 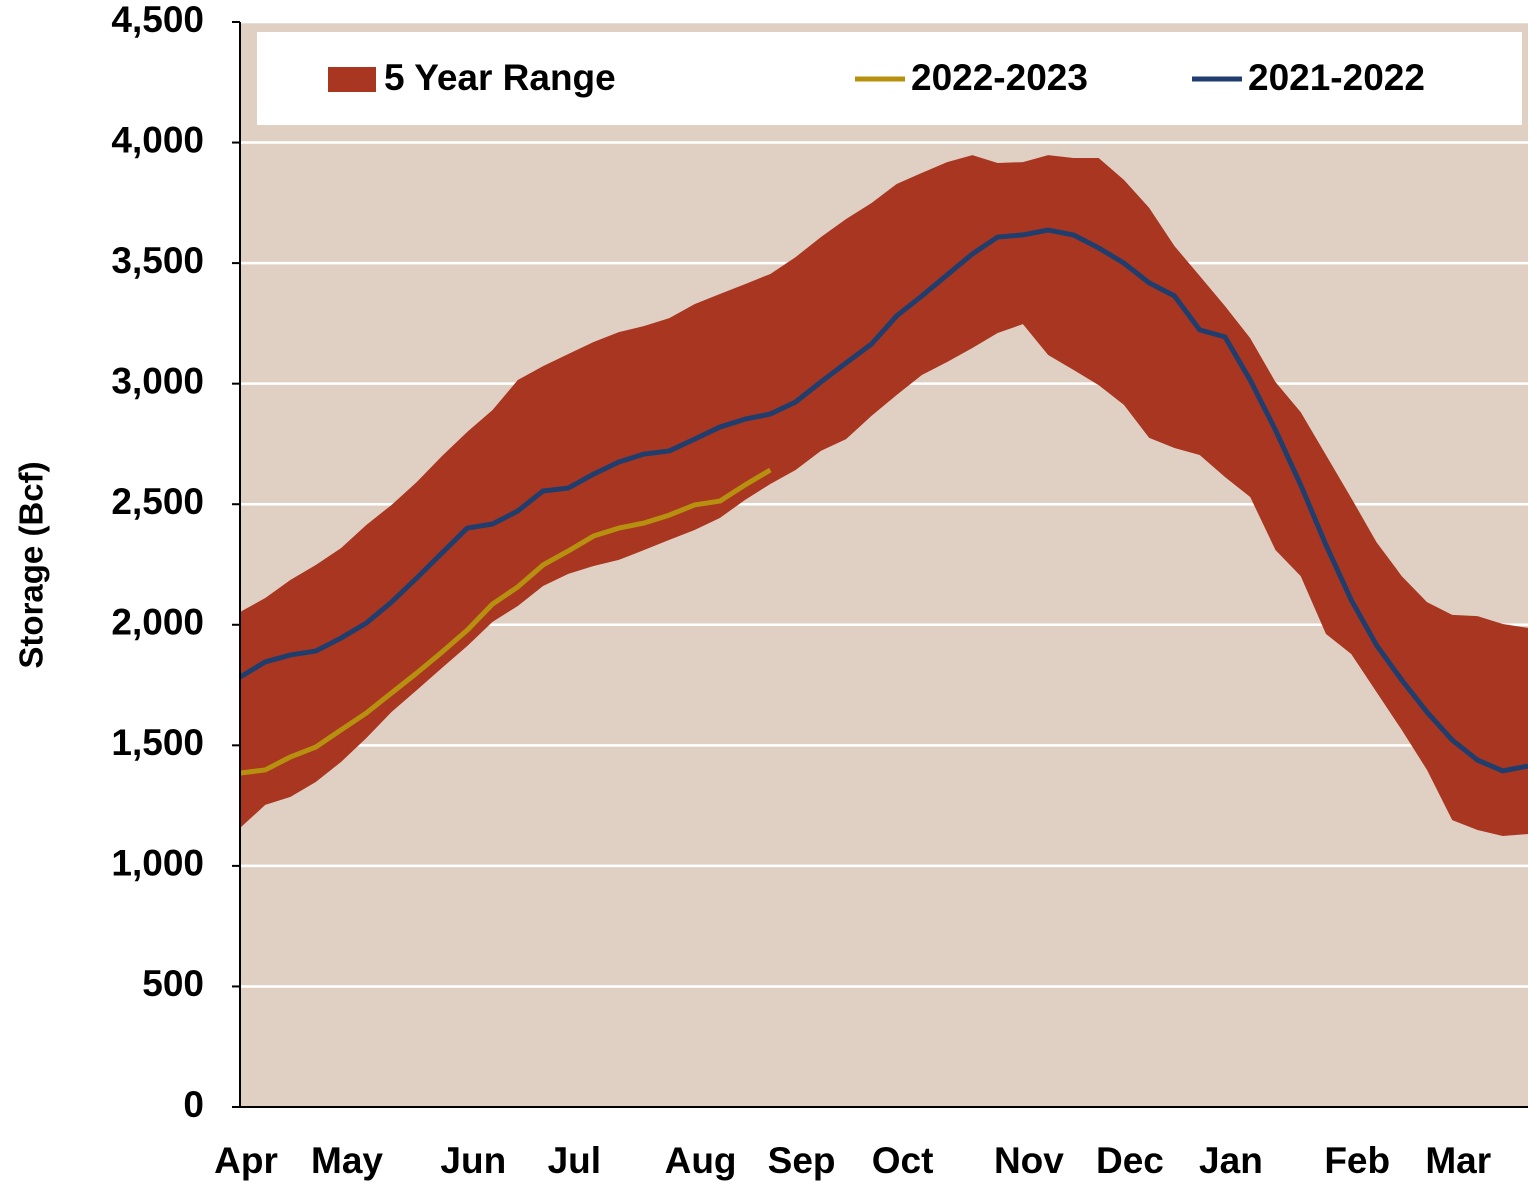 What do you see at coordinates (473, 1160) in the screenshot?
I see `x-tick-label: Jun` at bounding box center [473, 1160].